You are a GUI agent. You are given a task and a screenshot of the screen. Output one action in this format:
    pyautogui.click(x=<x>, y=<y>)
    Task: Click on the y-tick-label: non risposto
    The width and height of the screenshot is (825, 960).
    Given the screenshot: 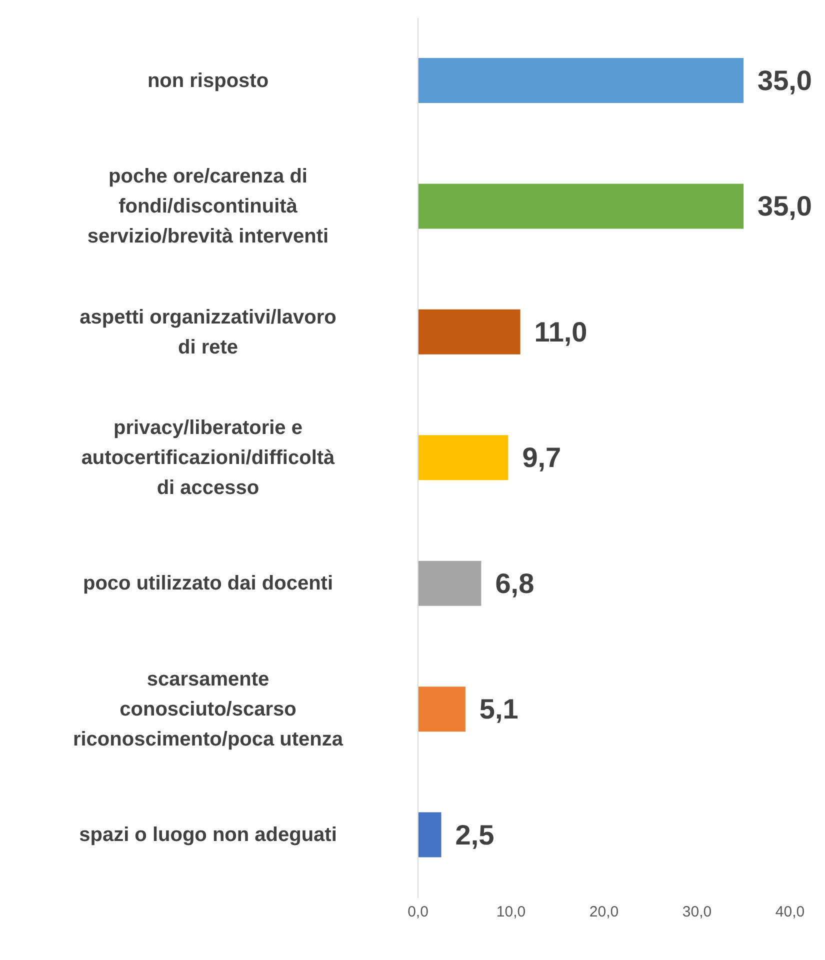 What is the action you would take?
    pyautogui.click(x=208, y=81)
    